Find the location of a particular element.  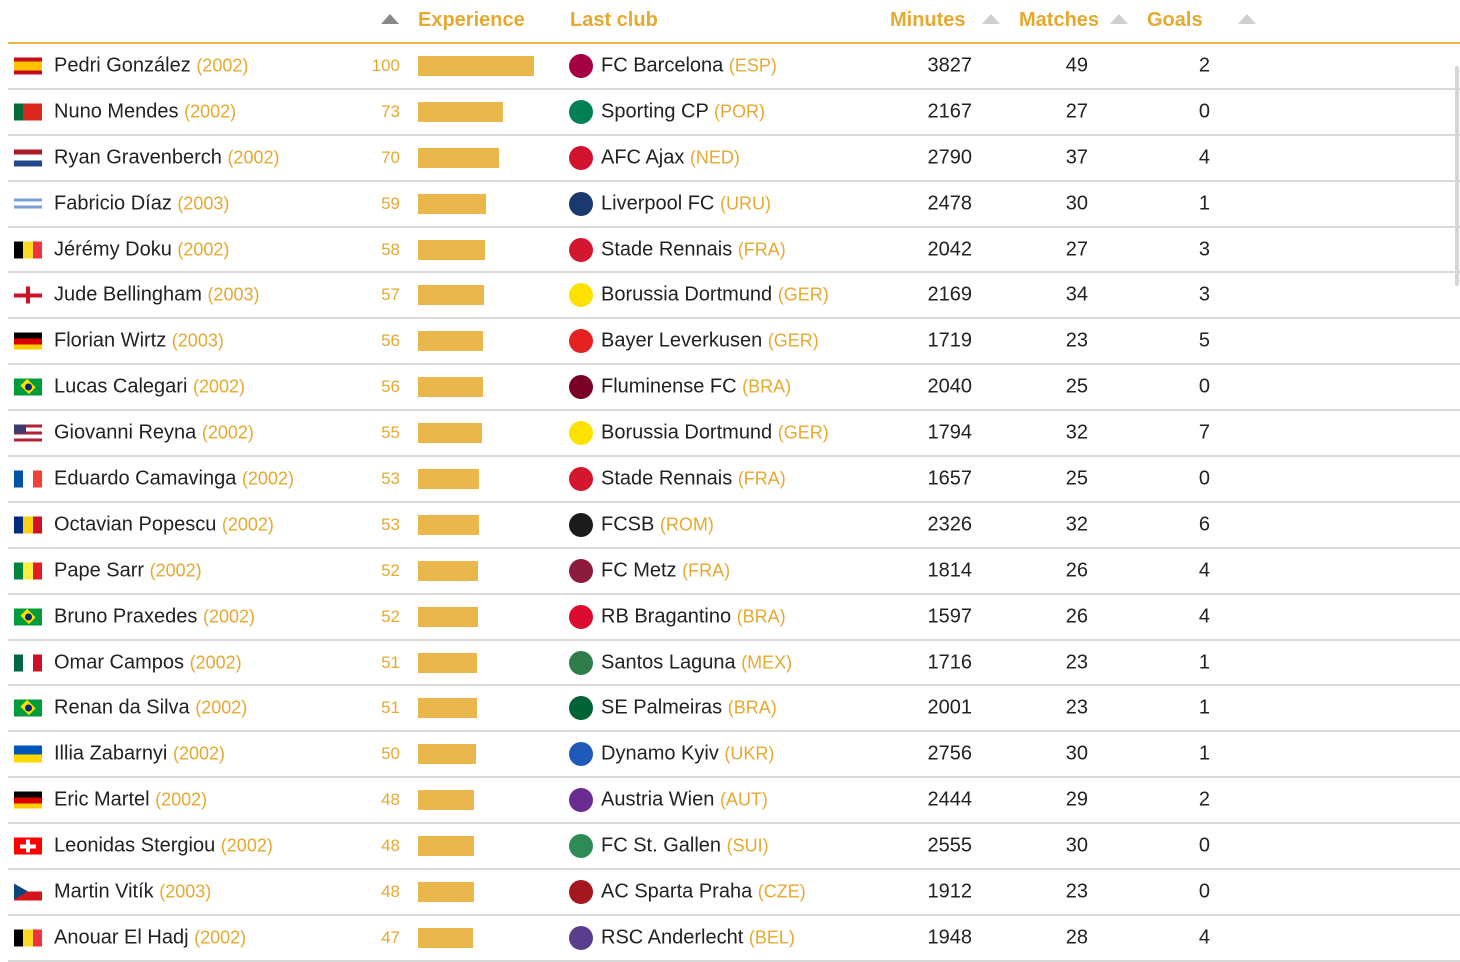

goals-value: 5 is located at coordinates (1204, 340).